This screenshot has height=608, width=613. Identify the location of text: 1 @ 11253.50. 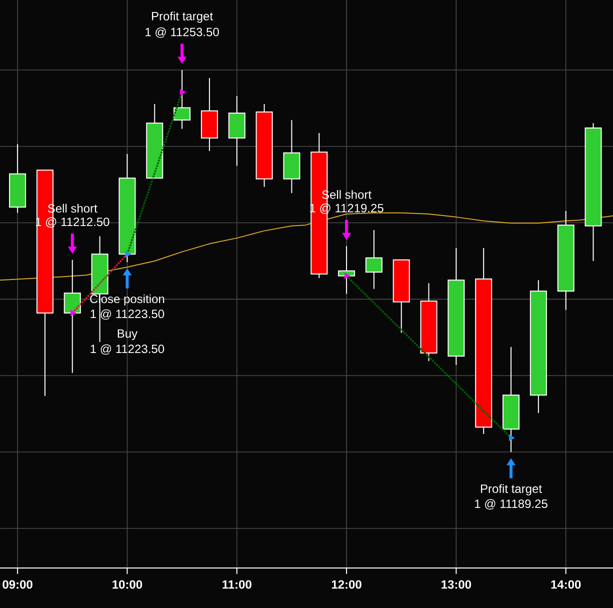
(182, 32).